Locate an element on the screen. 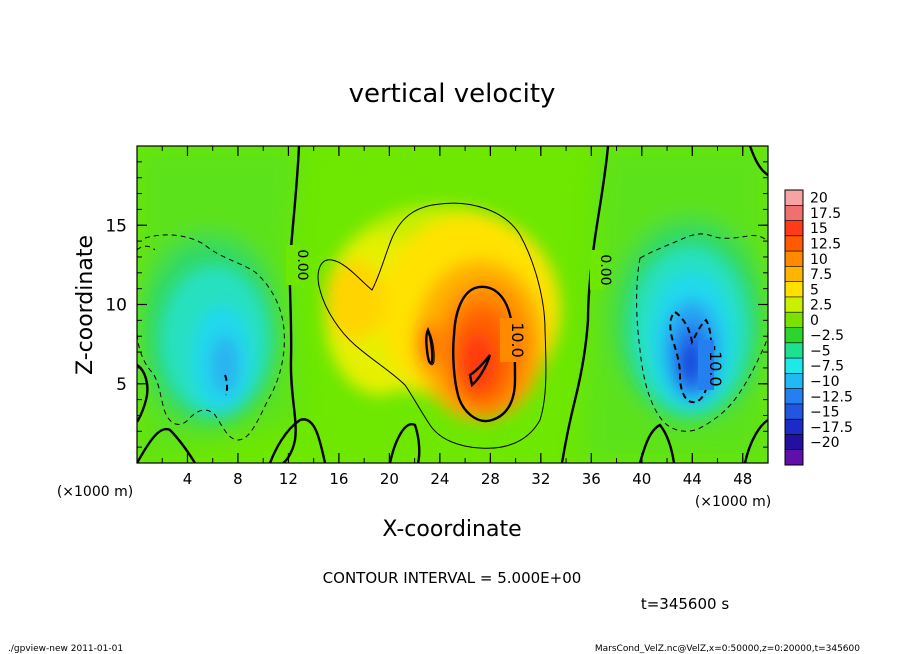 This screenshot has width=904, height=654. contour-label-text-4: -10.0 is located at coordinates (715, 365).